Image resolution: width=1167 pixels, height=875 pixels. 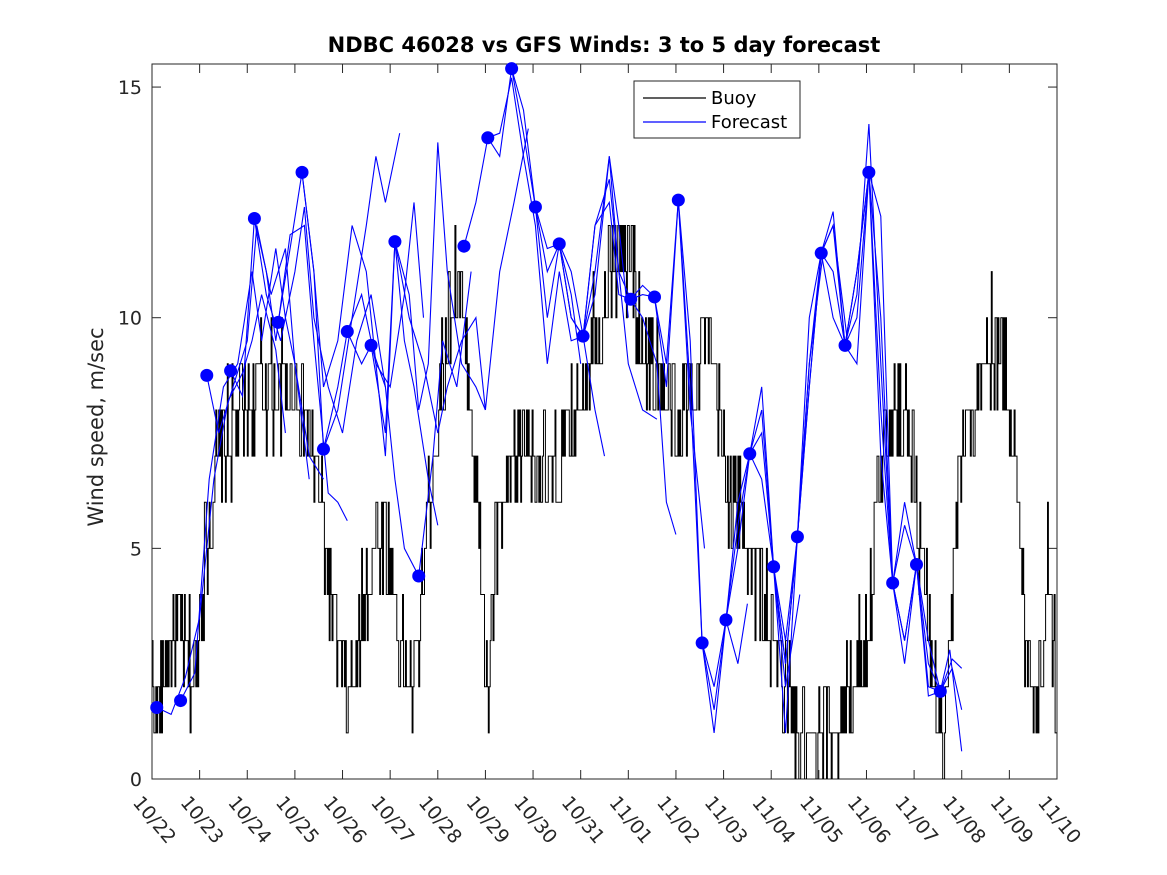 I want to click on legend: Buoy Forecast, so click(x=717, y=109).